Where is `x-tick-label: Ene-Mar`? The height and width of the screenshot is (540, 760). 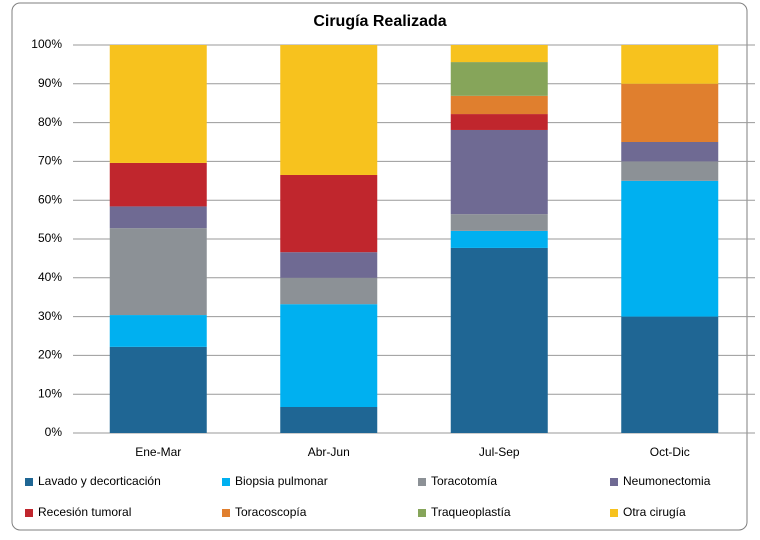 x-tick-label: Ene-Mar is located at coordinates (158, 452).